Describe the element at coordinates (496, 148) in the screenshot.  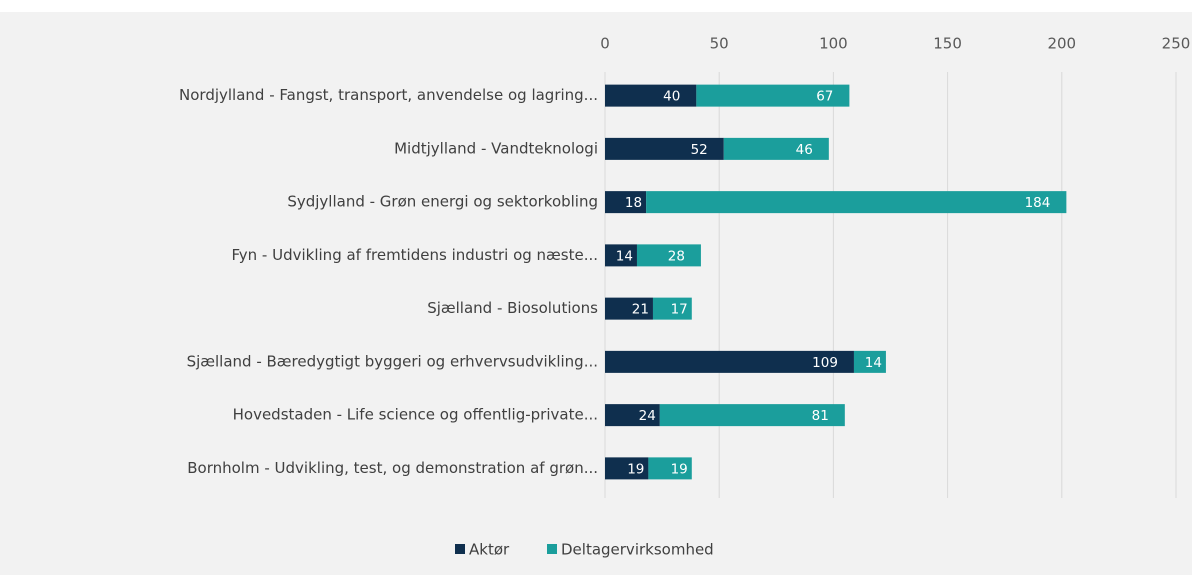
I see `category-label: Midtjylland - Vandteknologi` at that location.